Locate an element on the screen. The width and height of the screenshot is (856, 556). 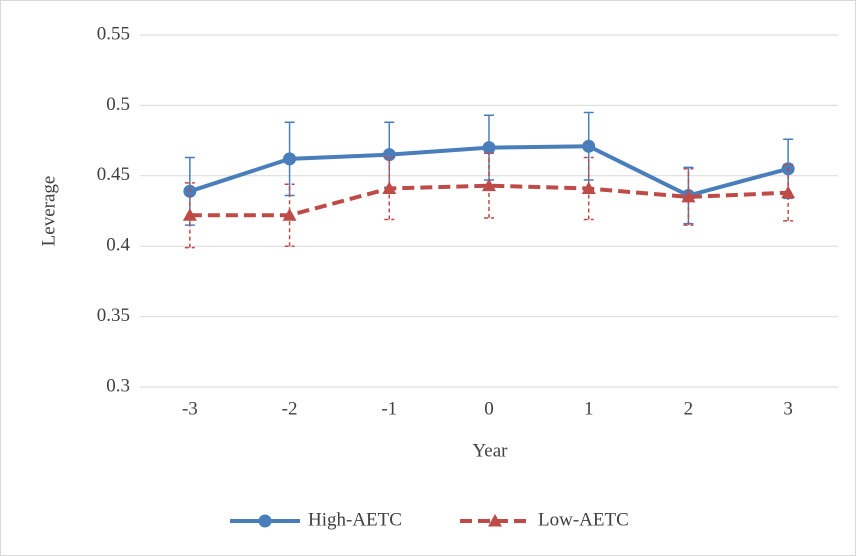
legend-label: Low-AETC is located at coordinates (583, 519).